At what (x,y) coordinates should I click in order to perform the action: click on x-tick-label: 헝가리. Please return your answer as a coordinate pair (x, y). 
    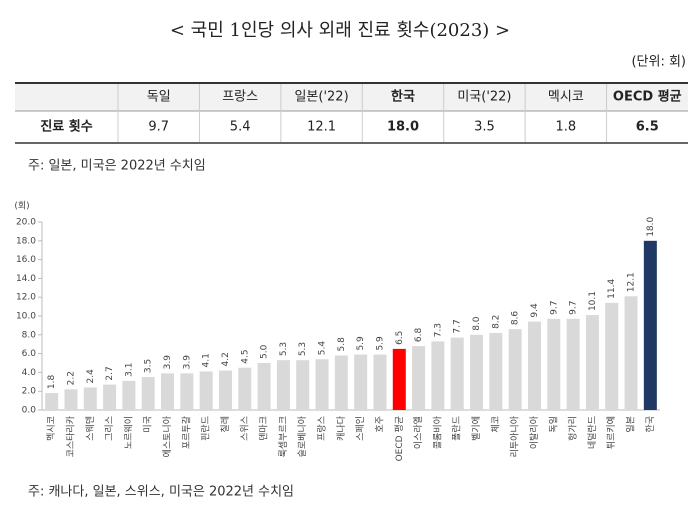
    Looking at the image, I should click on (573, 428).